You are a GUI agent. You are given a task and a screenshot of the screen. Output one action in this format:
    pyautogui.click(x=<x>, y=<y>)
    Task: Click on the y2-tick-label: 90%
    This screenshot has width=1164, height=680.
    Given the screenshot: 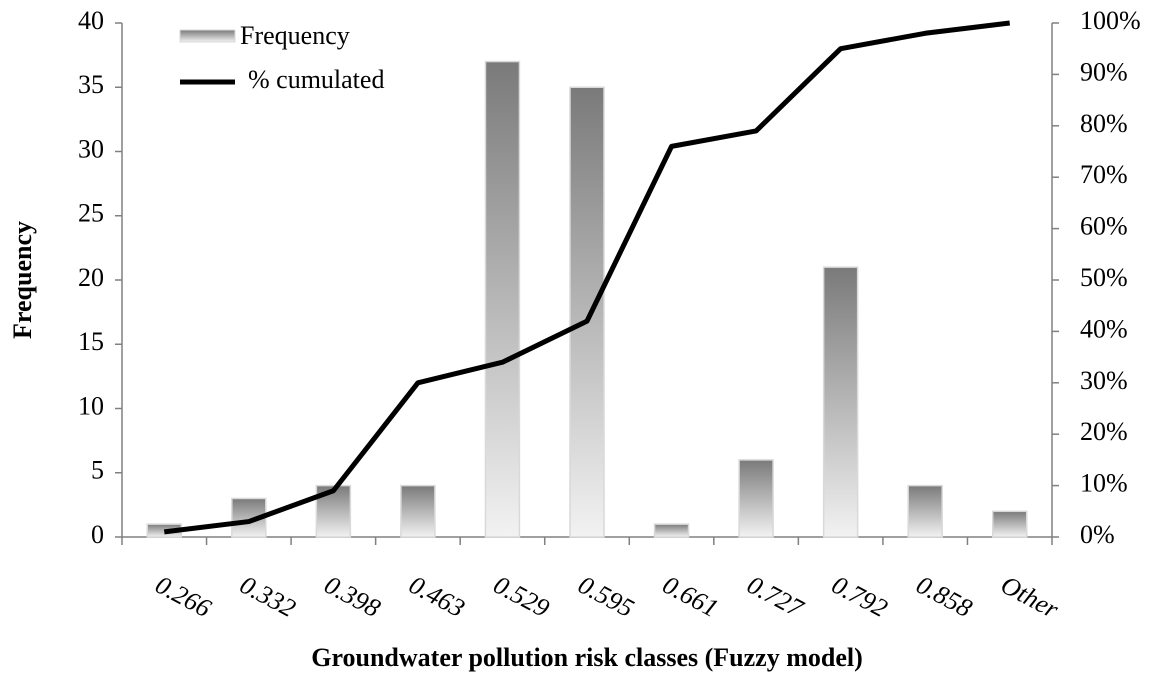 What is the action you would take?
    pyautogui.click(x=1104, y=71)
    